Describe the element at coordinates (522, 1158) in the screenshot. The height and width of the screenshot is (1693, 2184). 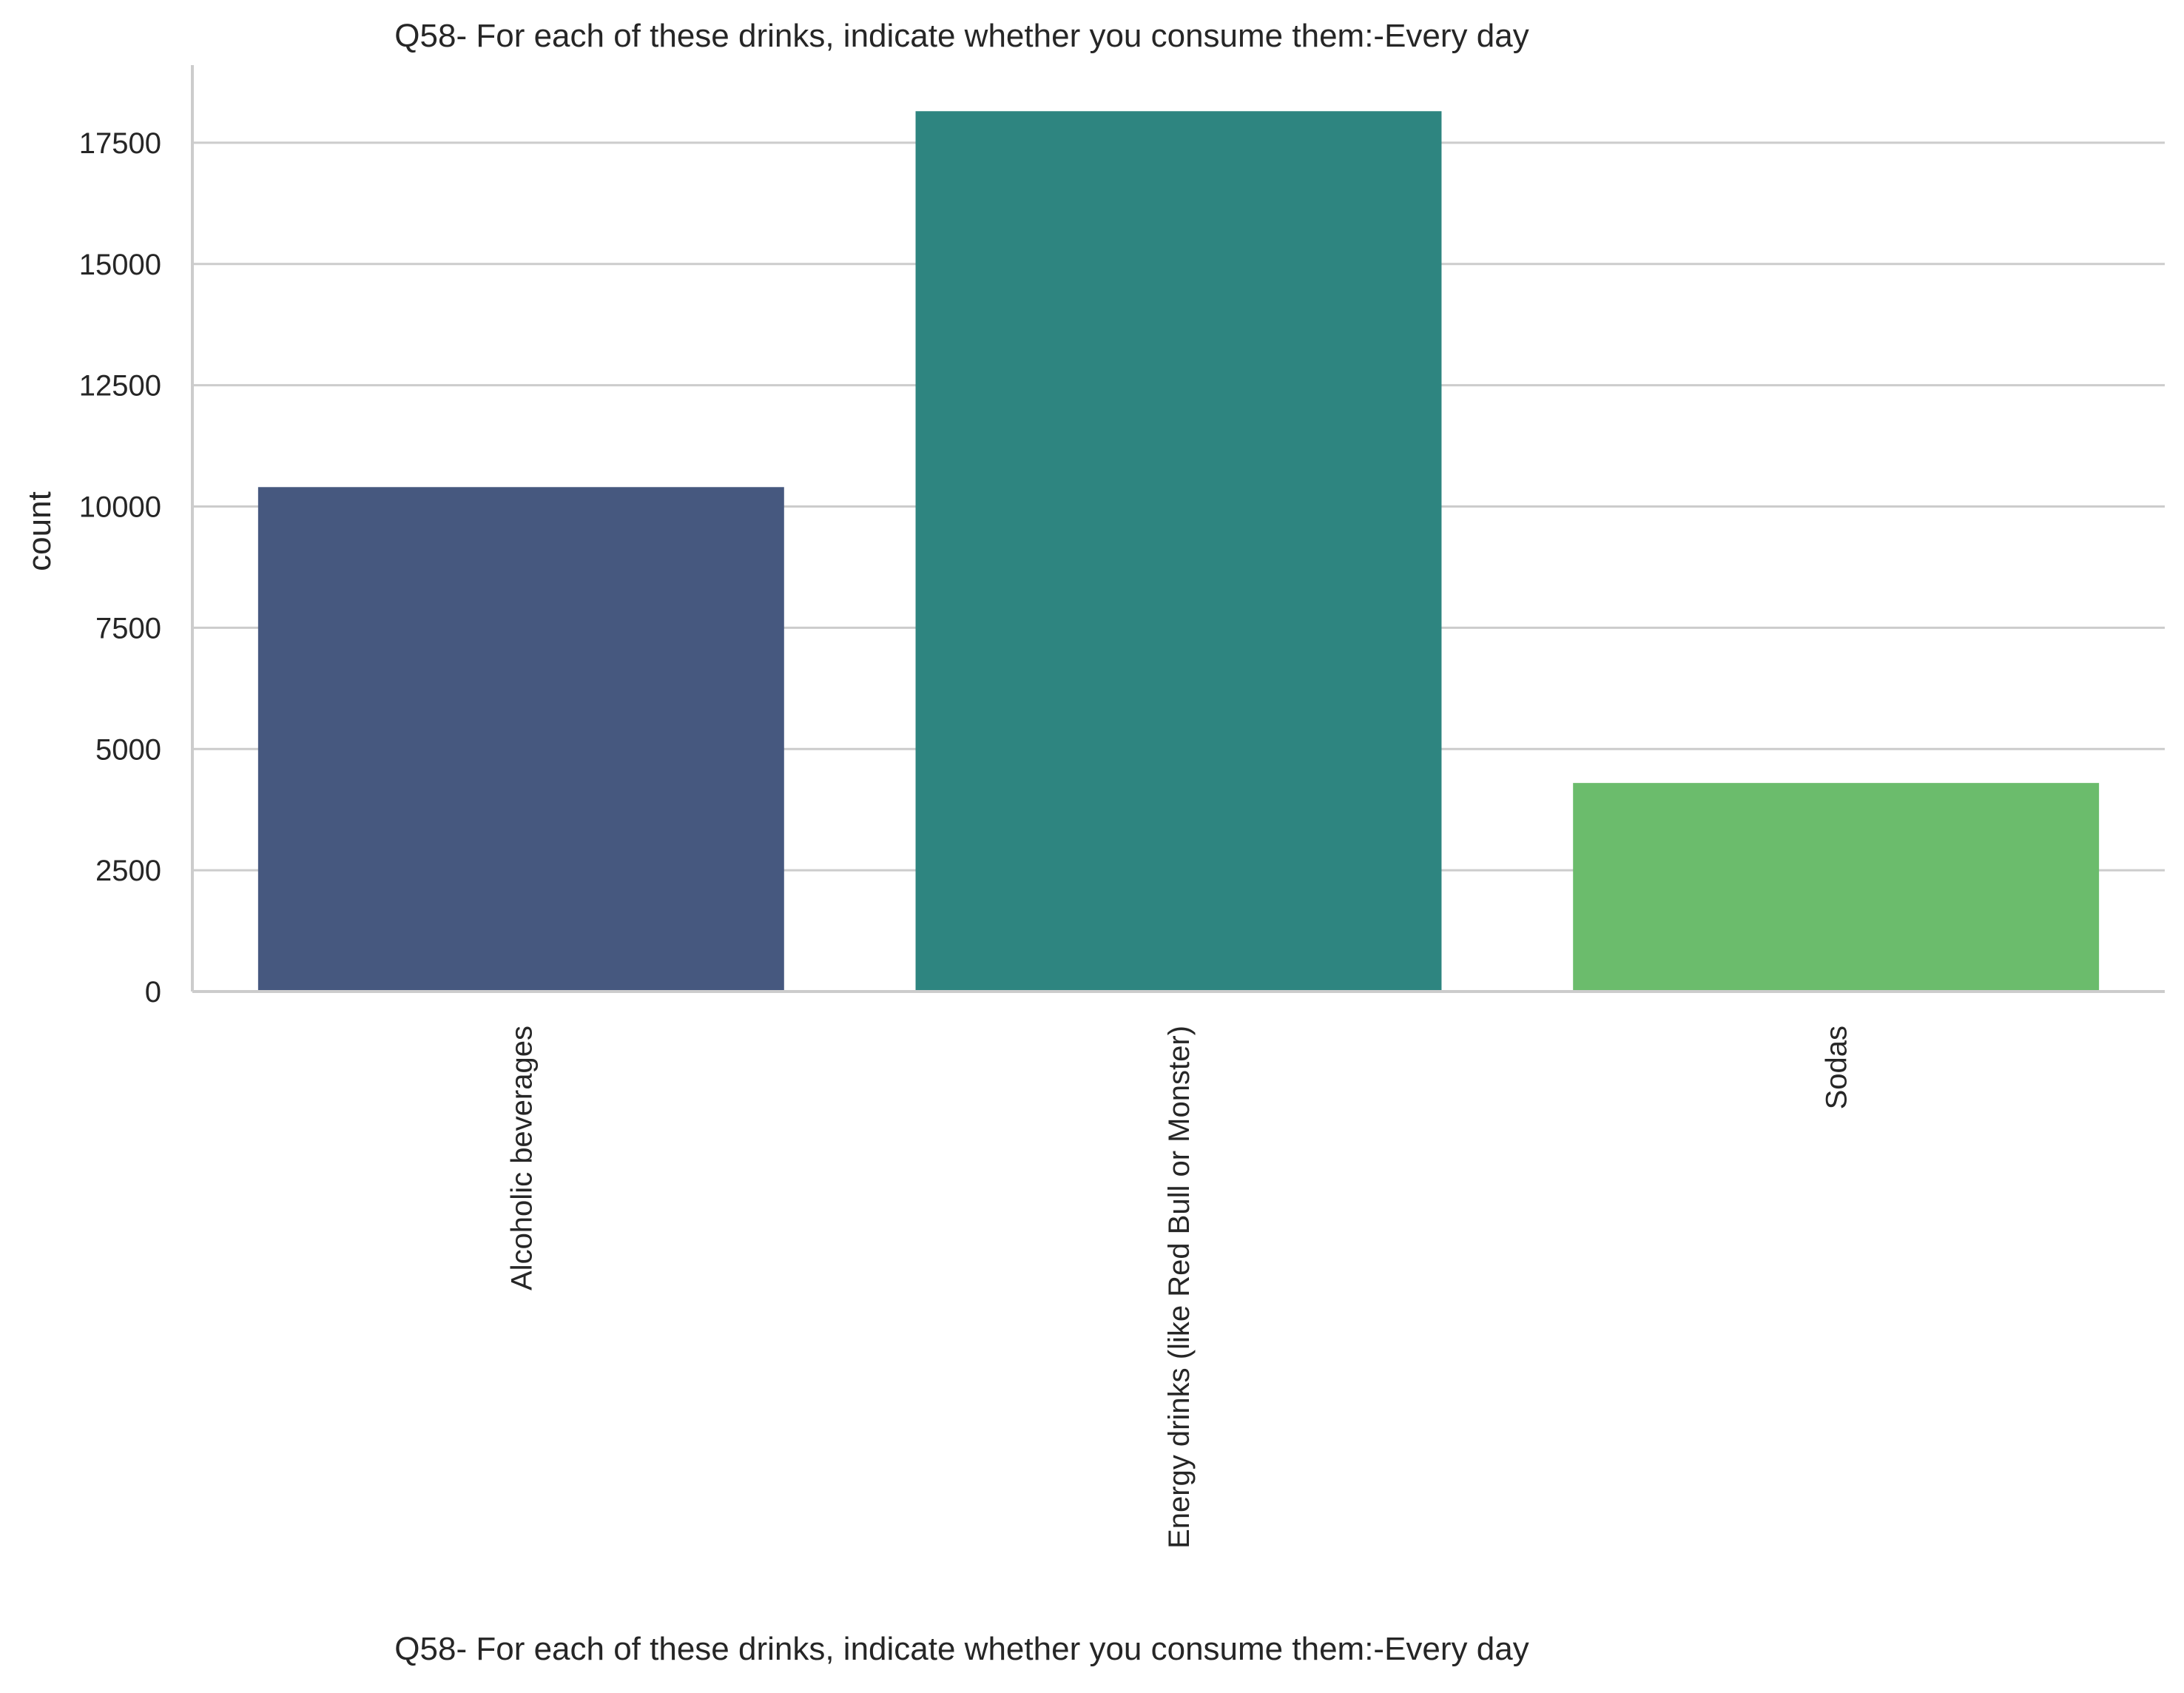
I see `x-tick-label: Alcoholic beverages` at that location.